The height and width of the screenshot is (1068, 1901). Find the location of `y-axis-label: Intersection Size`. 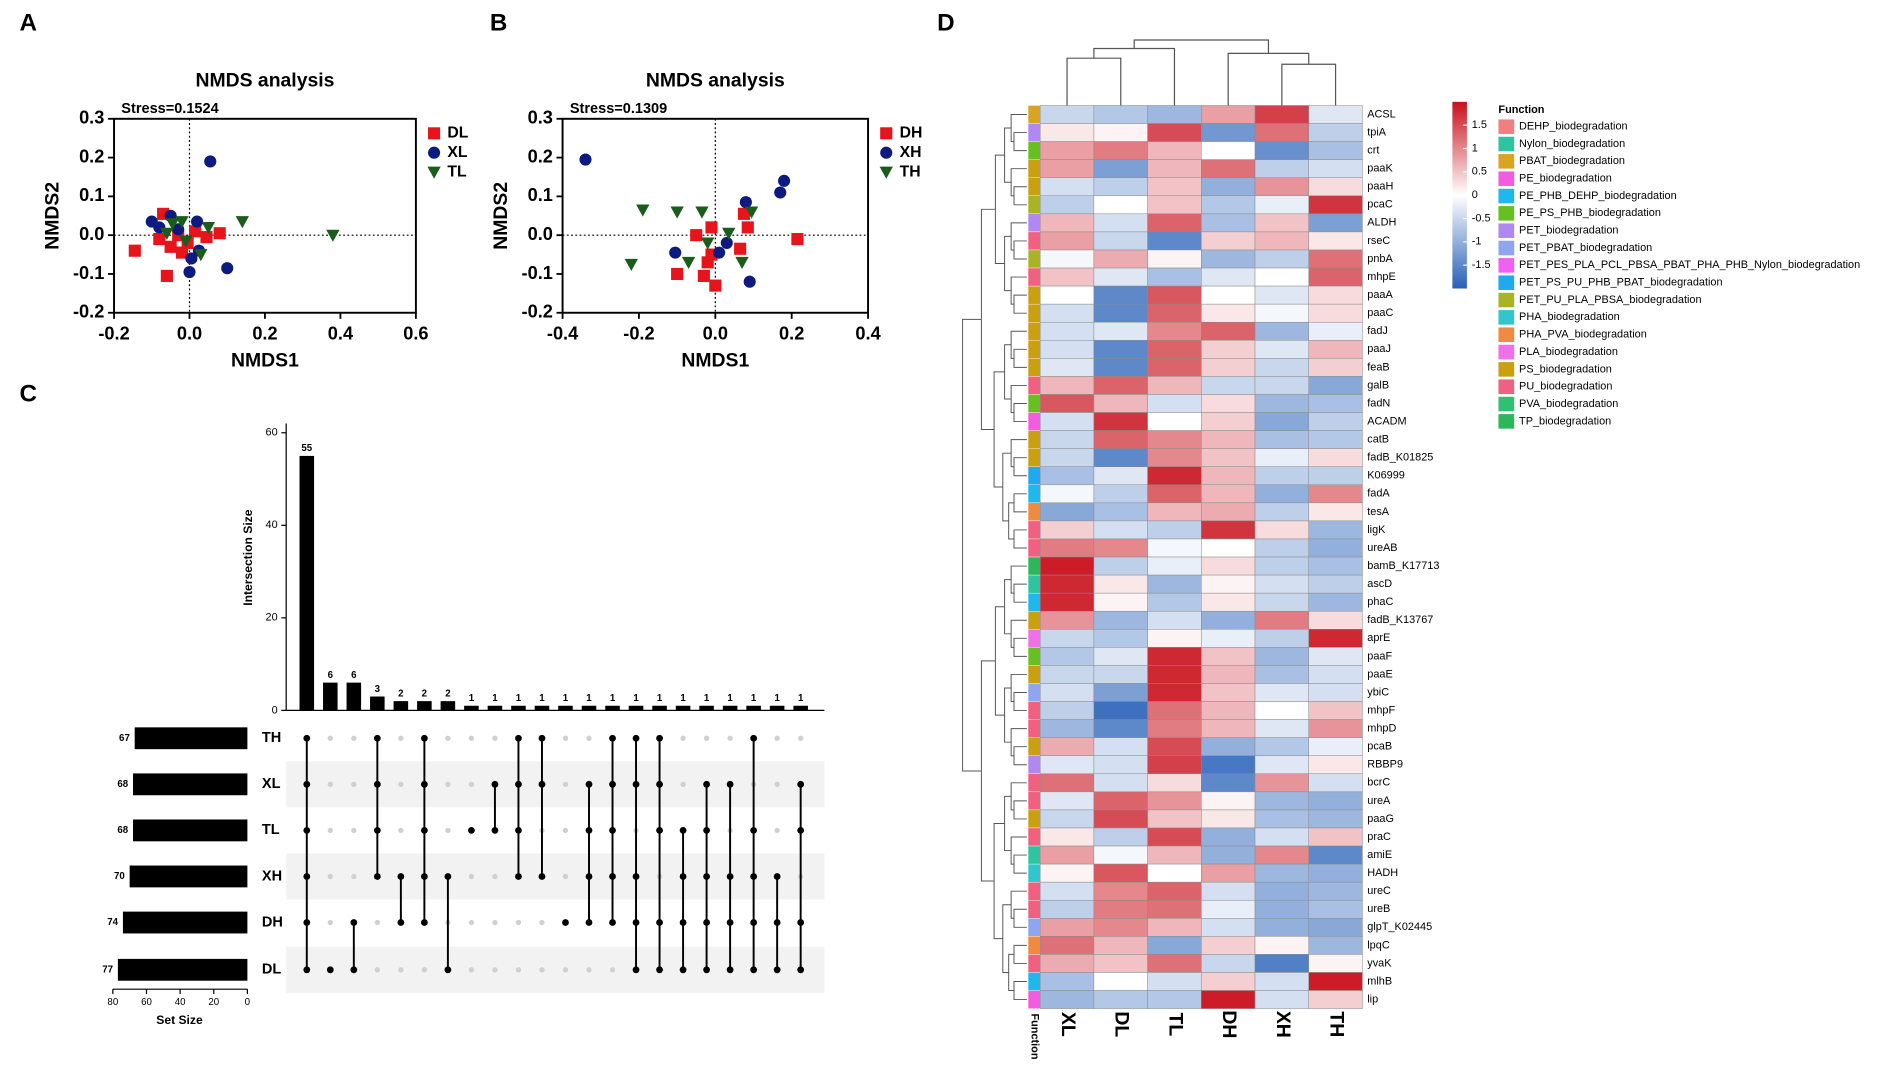

y-axis-label: Intersection Size is located at coordinates (248, 557).